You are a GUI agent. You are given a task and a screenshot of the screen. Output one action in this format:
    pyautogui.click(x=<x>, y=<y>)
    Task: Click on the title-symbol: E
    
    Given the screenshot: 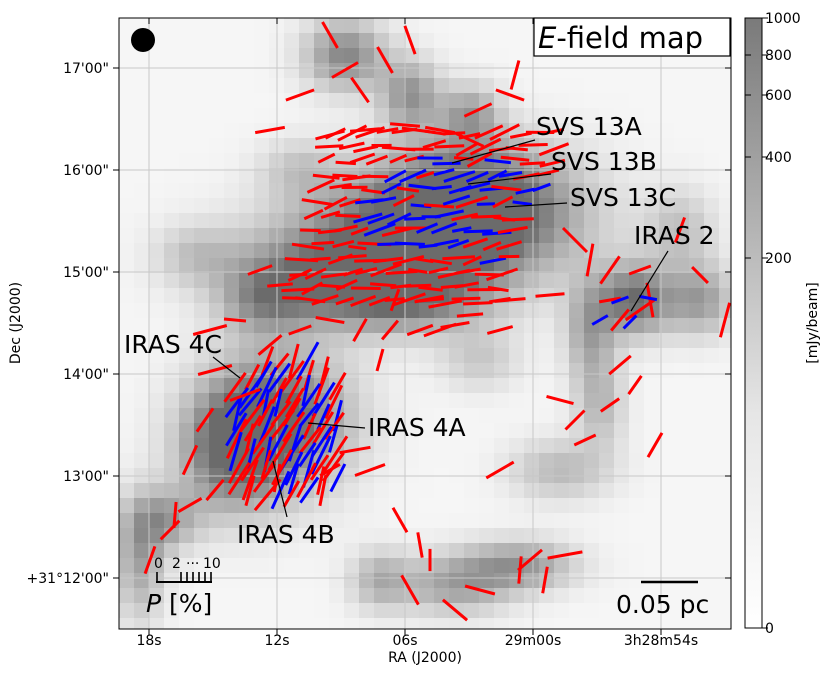 What is the action you would take?
    pyautogui.click(x=547, y=38)
    